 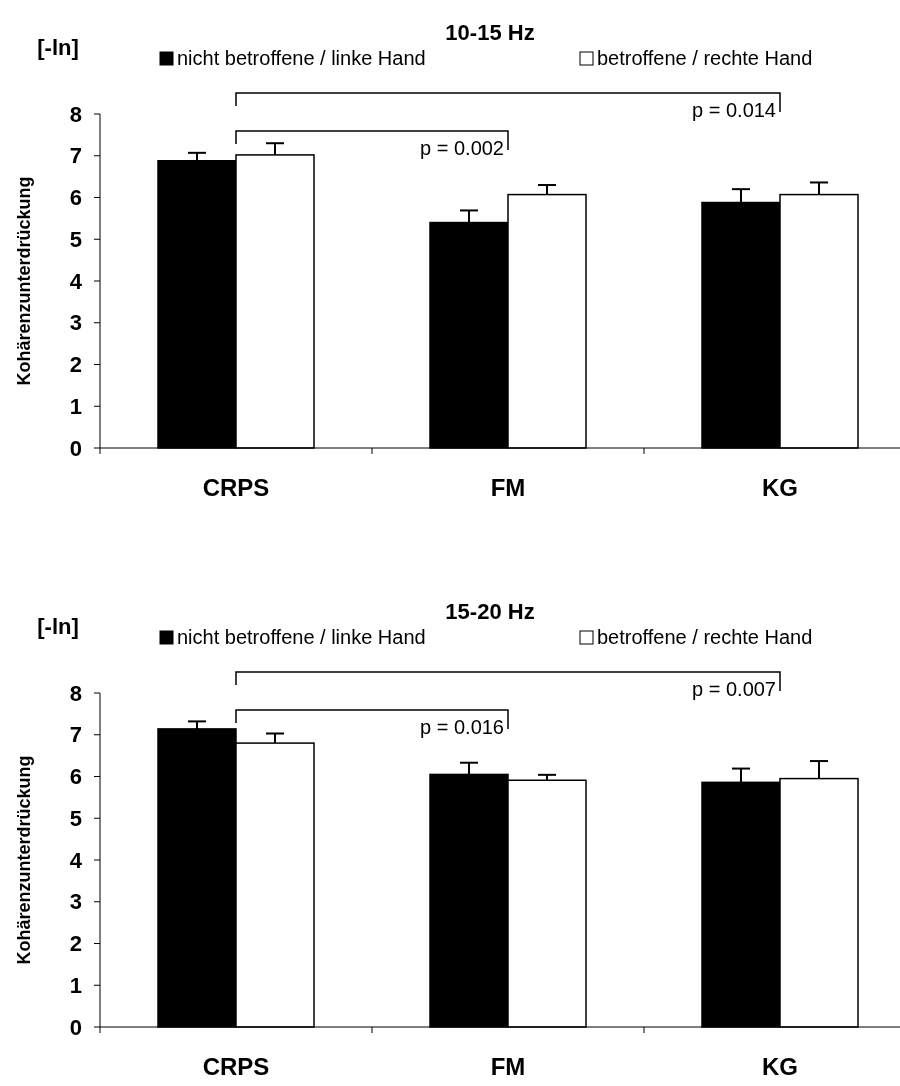 I want to click on annotation: p = 0.014, so click(x=734, y=110).